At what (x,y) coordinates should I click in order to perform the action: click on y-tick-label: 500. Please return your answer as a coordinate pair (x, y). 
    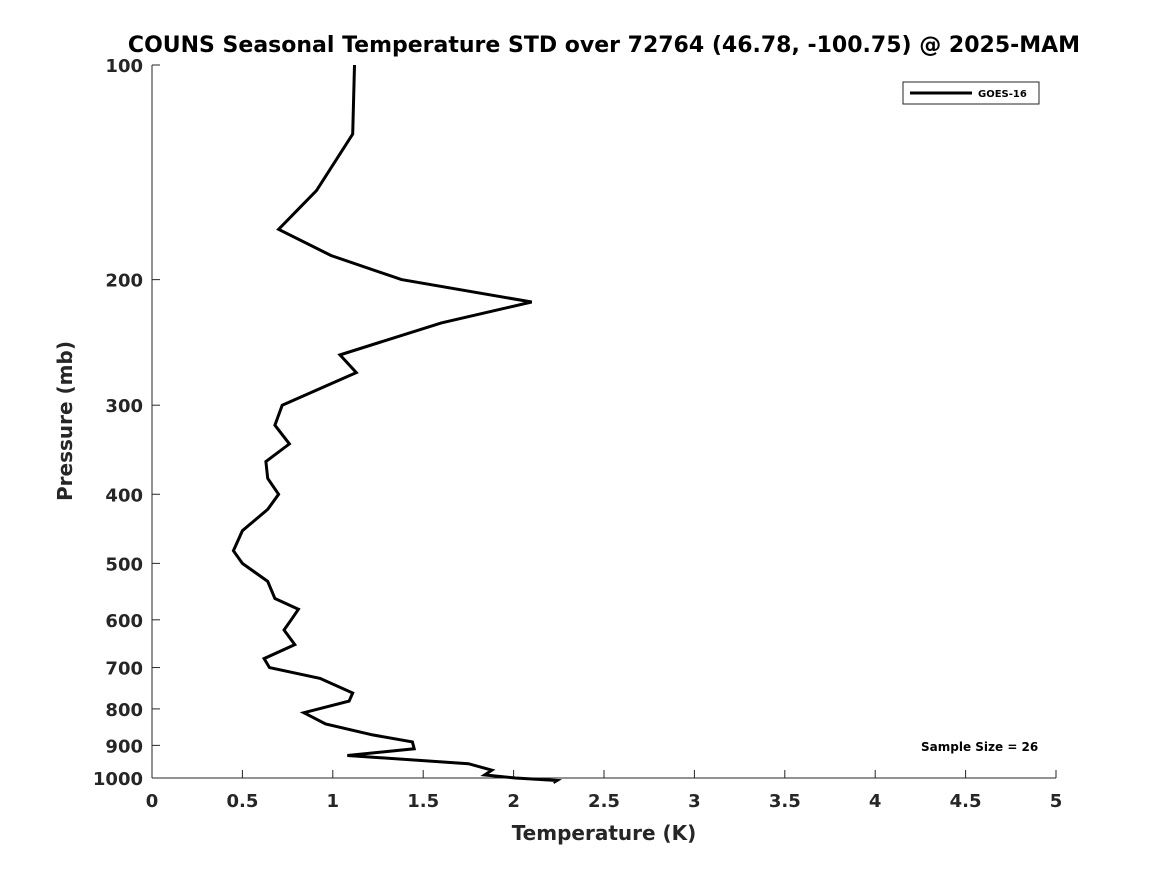
    Looking at the image, I should click on (124, 564).